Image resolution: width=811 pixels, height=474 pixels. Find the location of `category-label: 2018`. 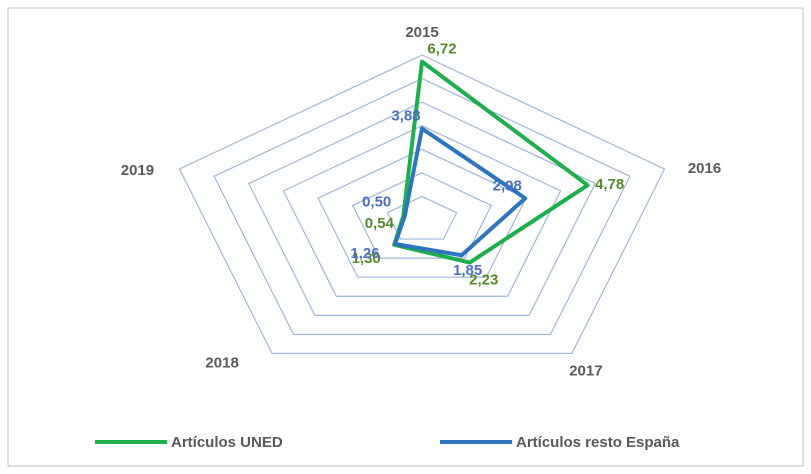

category-label: 2018 is located at coordinates (221, 362).